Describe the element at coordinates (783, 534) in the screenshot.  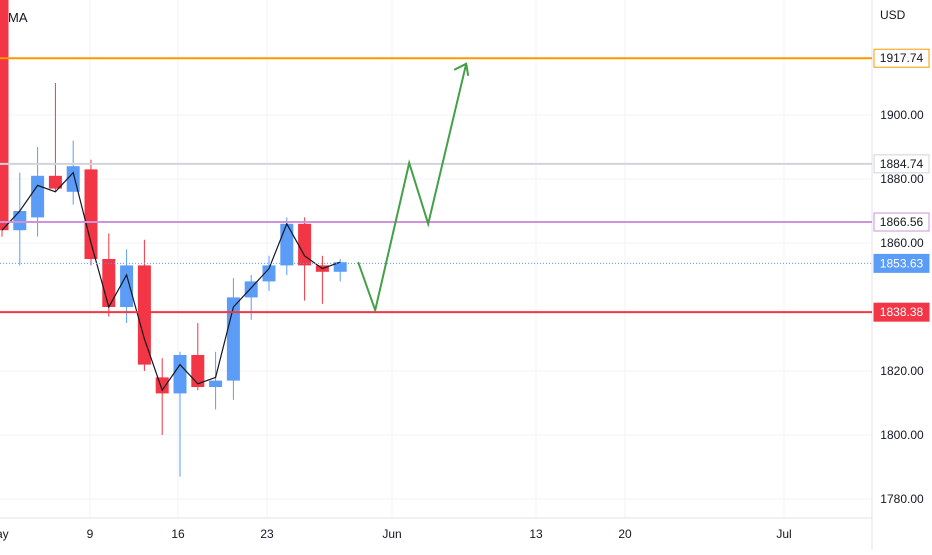
I see `time-label: Jul` at that location.